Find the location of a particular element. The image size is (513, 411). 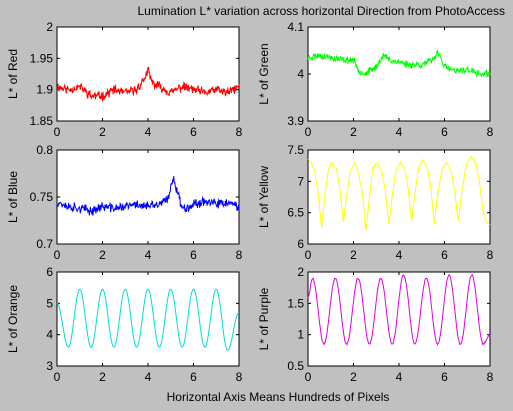

figure-xlabel: Horizontal Axis Means Hundreds of Pixels is located at coordinates (278, 397).